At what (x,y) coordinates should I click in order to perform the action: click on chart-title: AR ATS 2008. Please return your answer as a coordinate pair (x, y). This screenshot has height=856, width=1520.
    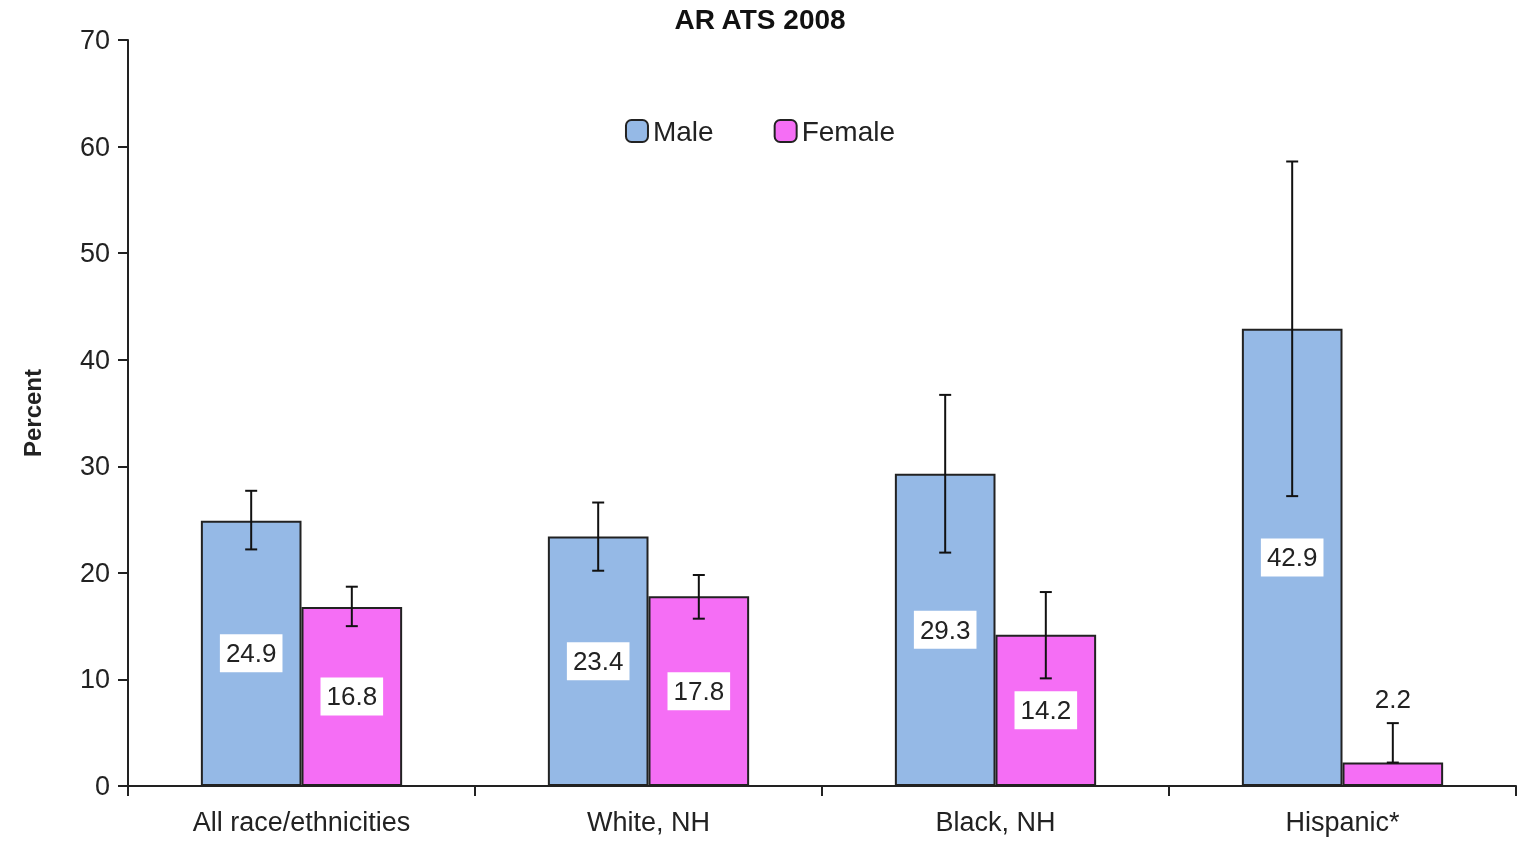
    Looking at the image, I should click on (760, 19).